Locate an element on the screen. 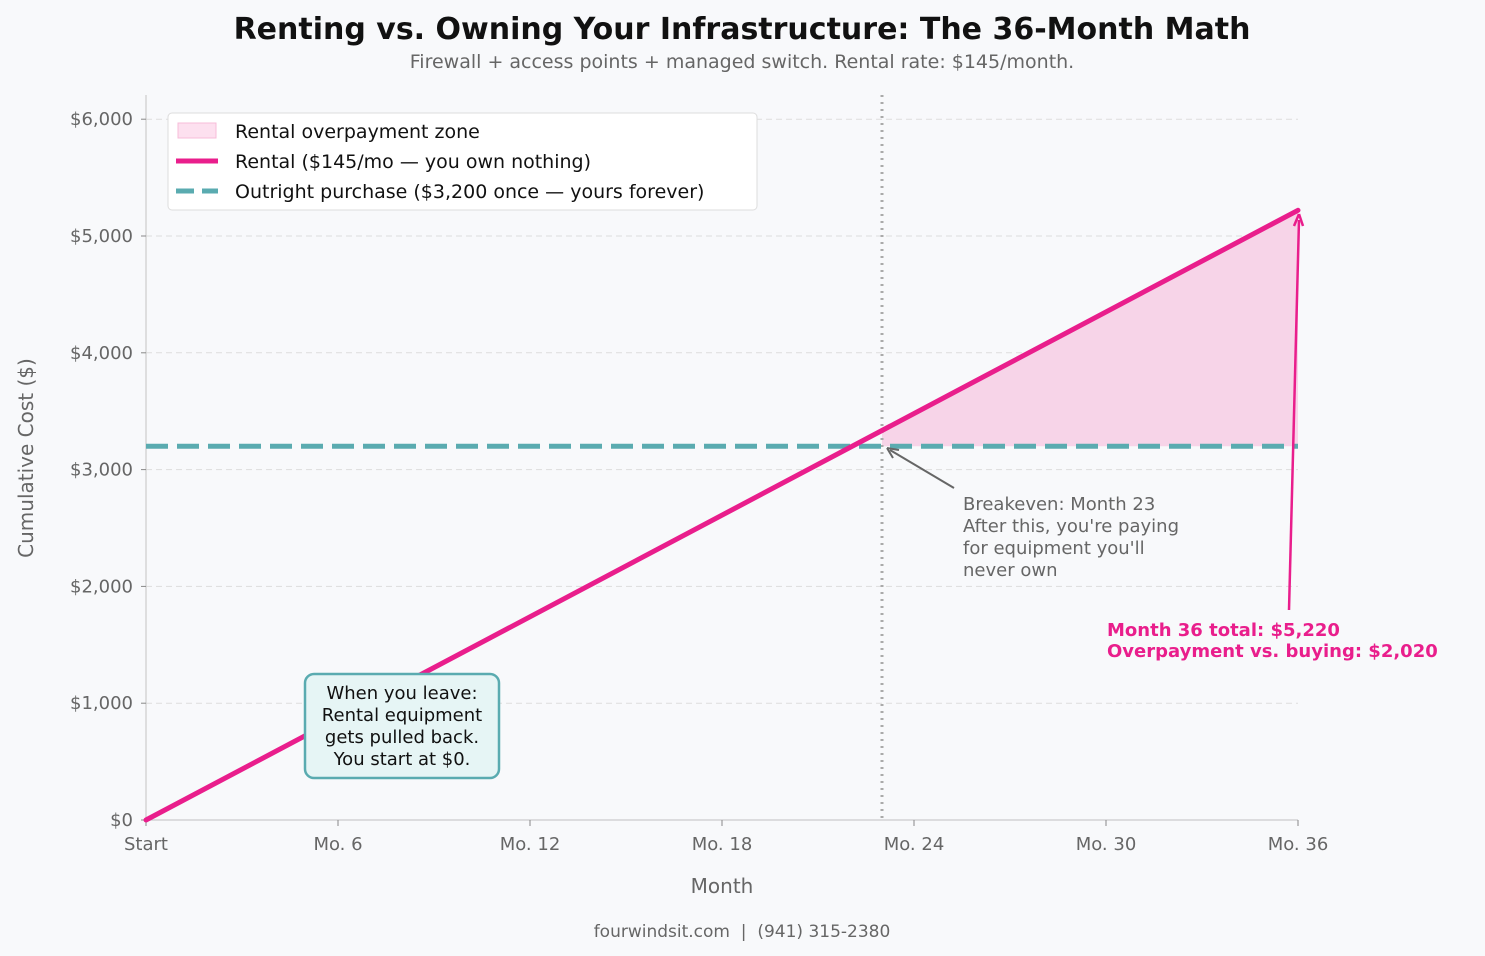 The image size is (1485, 956). legend-swatch-fill is located at coordinates (197, 130).